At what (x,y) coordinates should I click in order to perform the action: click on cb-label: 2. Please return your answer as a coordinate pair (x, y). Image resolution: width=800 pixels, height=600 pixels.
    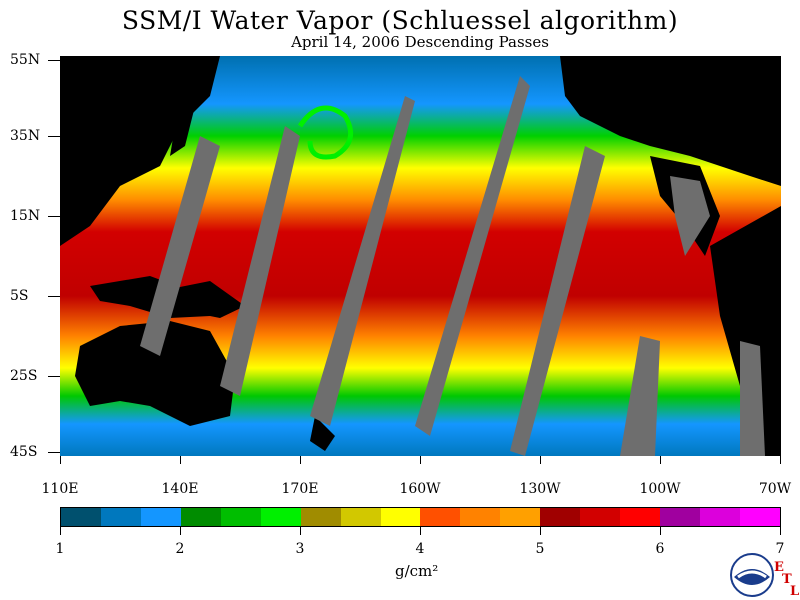
    Looking at the image, I should click on (180, 549).